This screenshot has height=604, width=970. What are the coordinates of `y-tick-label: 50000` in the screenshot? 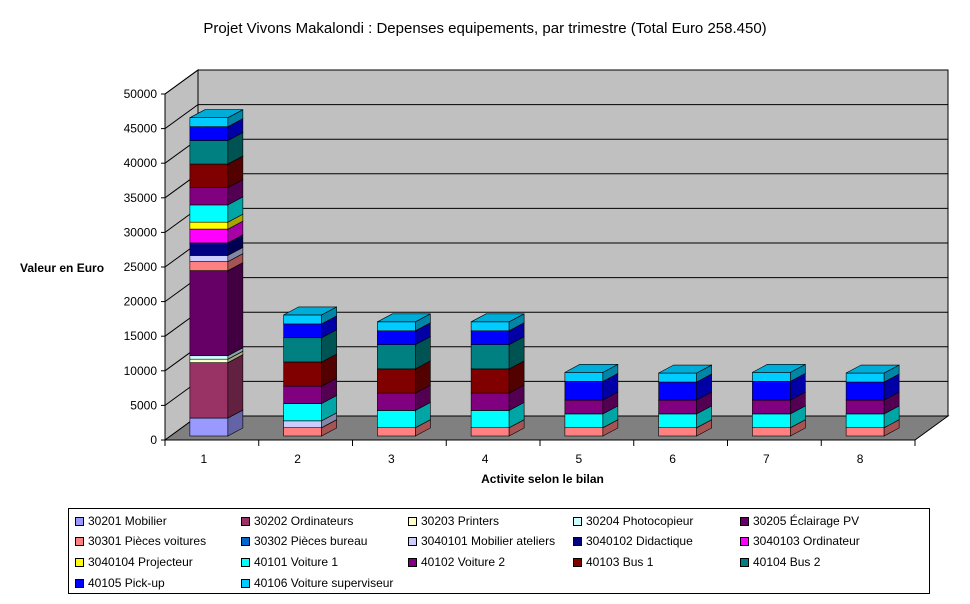 It's located at (141, 94).